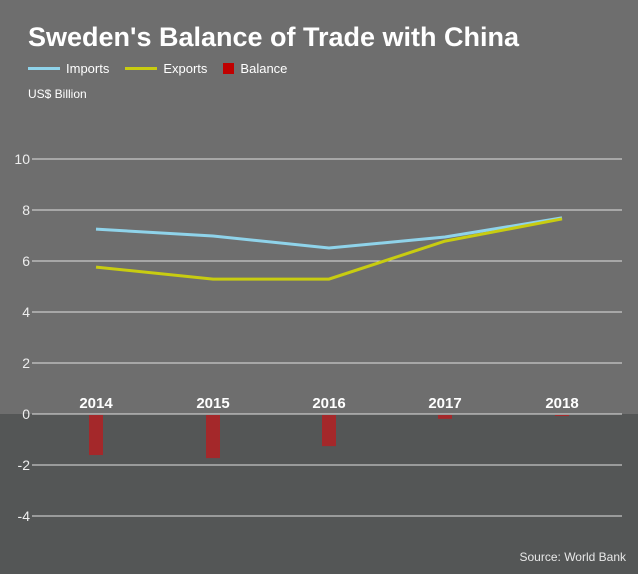 This screenshot has height=574, width=638. Describe the element at coordinates (444, 403) in the screenshot. I see `x-tick-label: 2017` at that location.